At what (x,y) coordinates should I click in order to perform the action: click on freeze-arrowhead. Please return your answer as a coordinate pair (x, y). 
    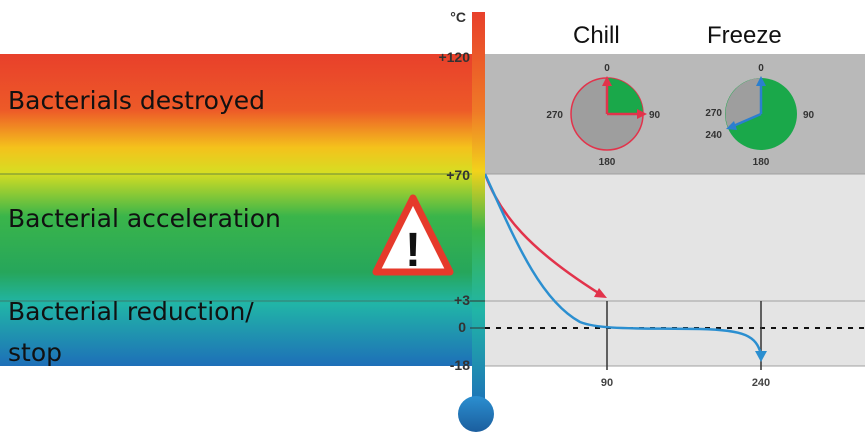
    Looking at the image, I should click on (761, 356).